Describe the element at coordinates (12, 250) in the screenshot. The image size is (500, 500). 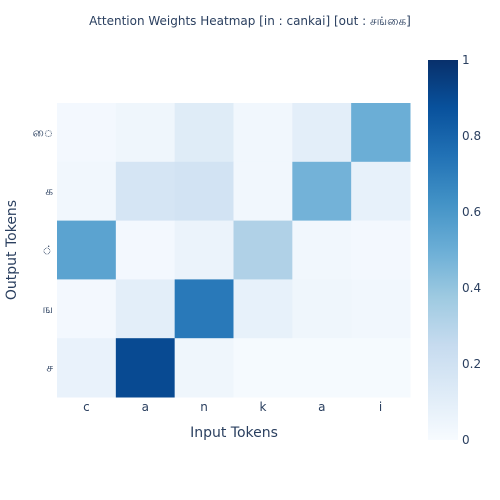
I see `y-axis-label: Output Tokens` at that location.